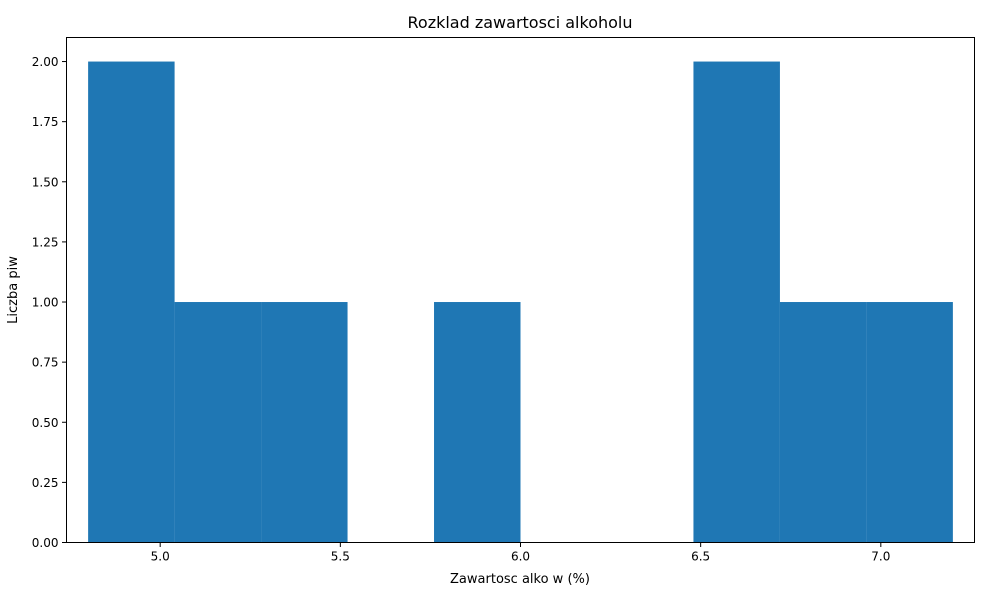  I want to click on x-axis: 5.0 5.5 6.0 6.5 7.0, so click(520, 553).